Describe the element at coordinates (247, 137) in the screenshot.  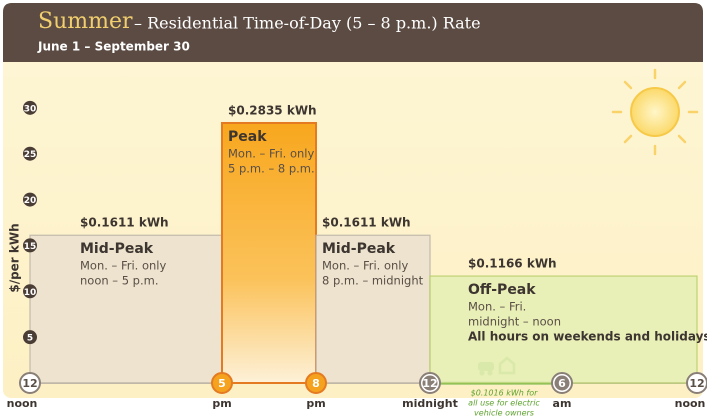
I see `segment-name: Peak` at that location.